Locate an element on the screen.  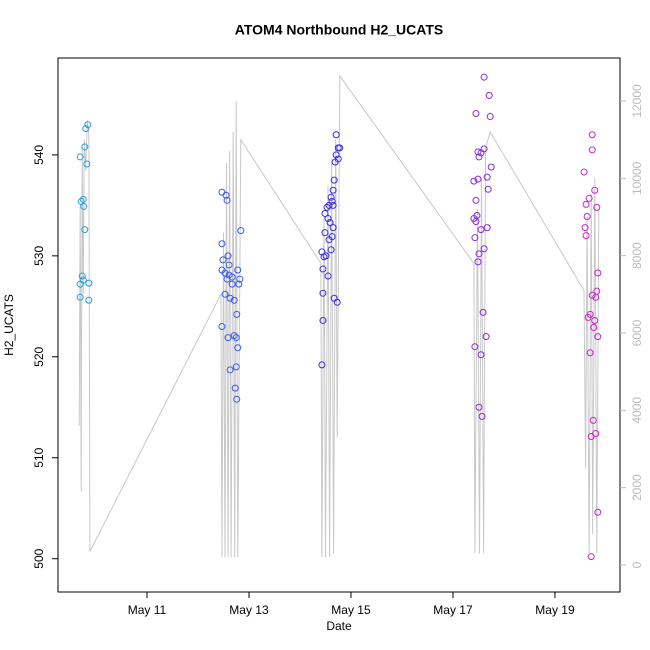
y-tick-label: 500 is located at coordinates (39, 558).